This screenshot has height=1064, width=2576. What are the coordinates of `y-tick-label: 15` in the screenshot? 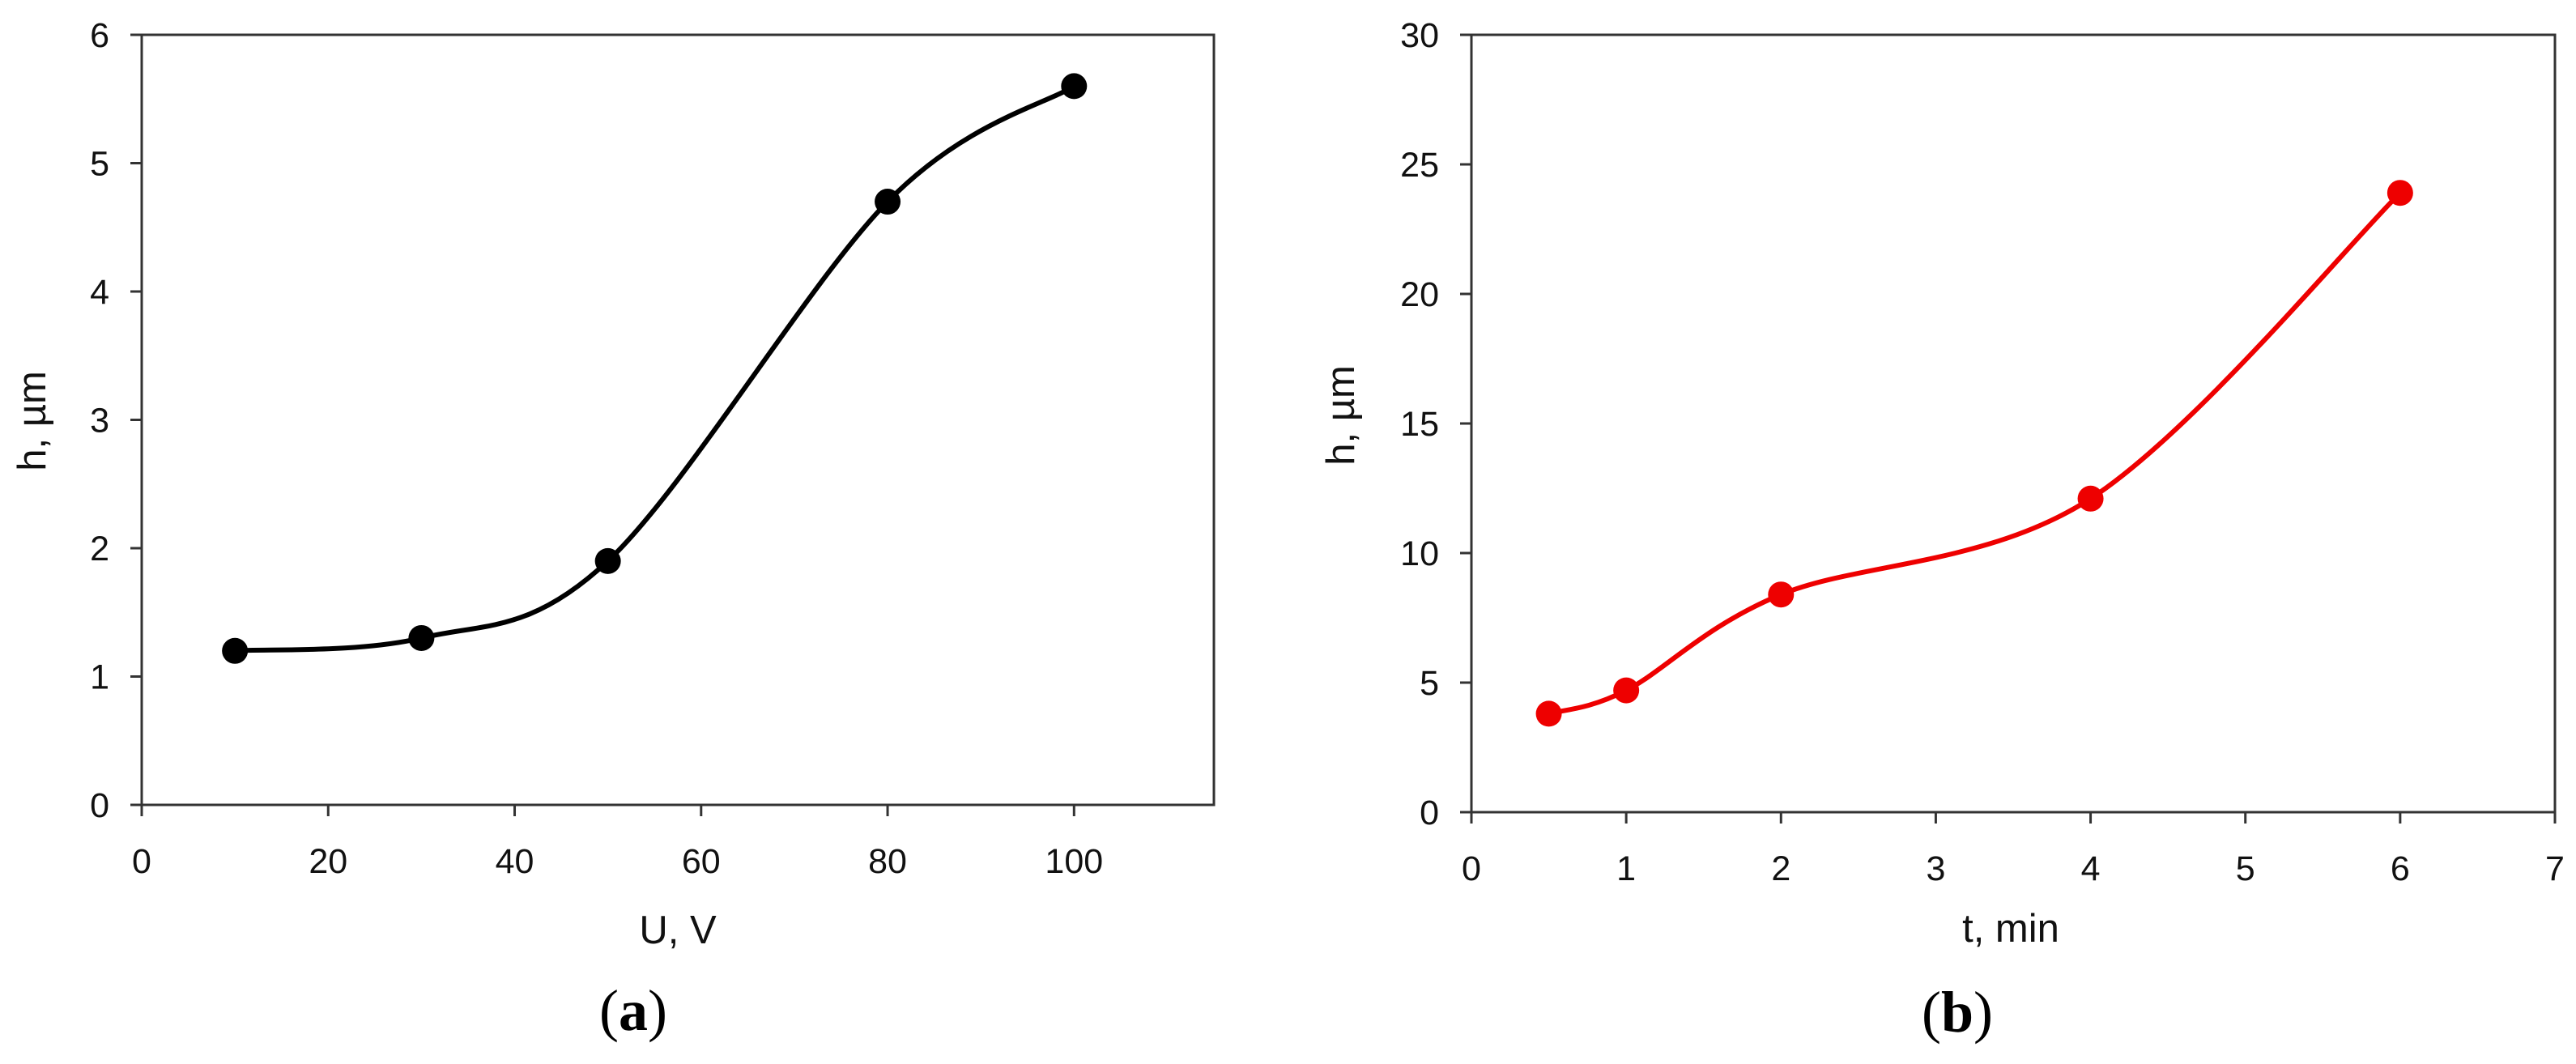 It's located at (1419, 424).